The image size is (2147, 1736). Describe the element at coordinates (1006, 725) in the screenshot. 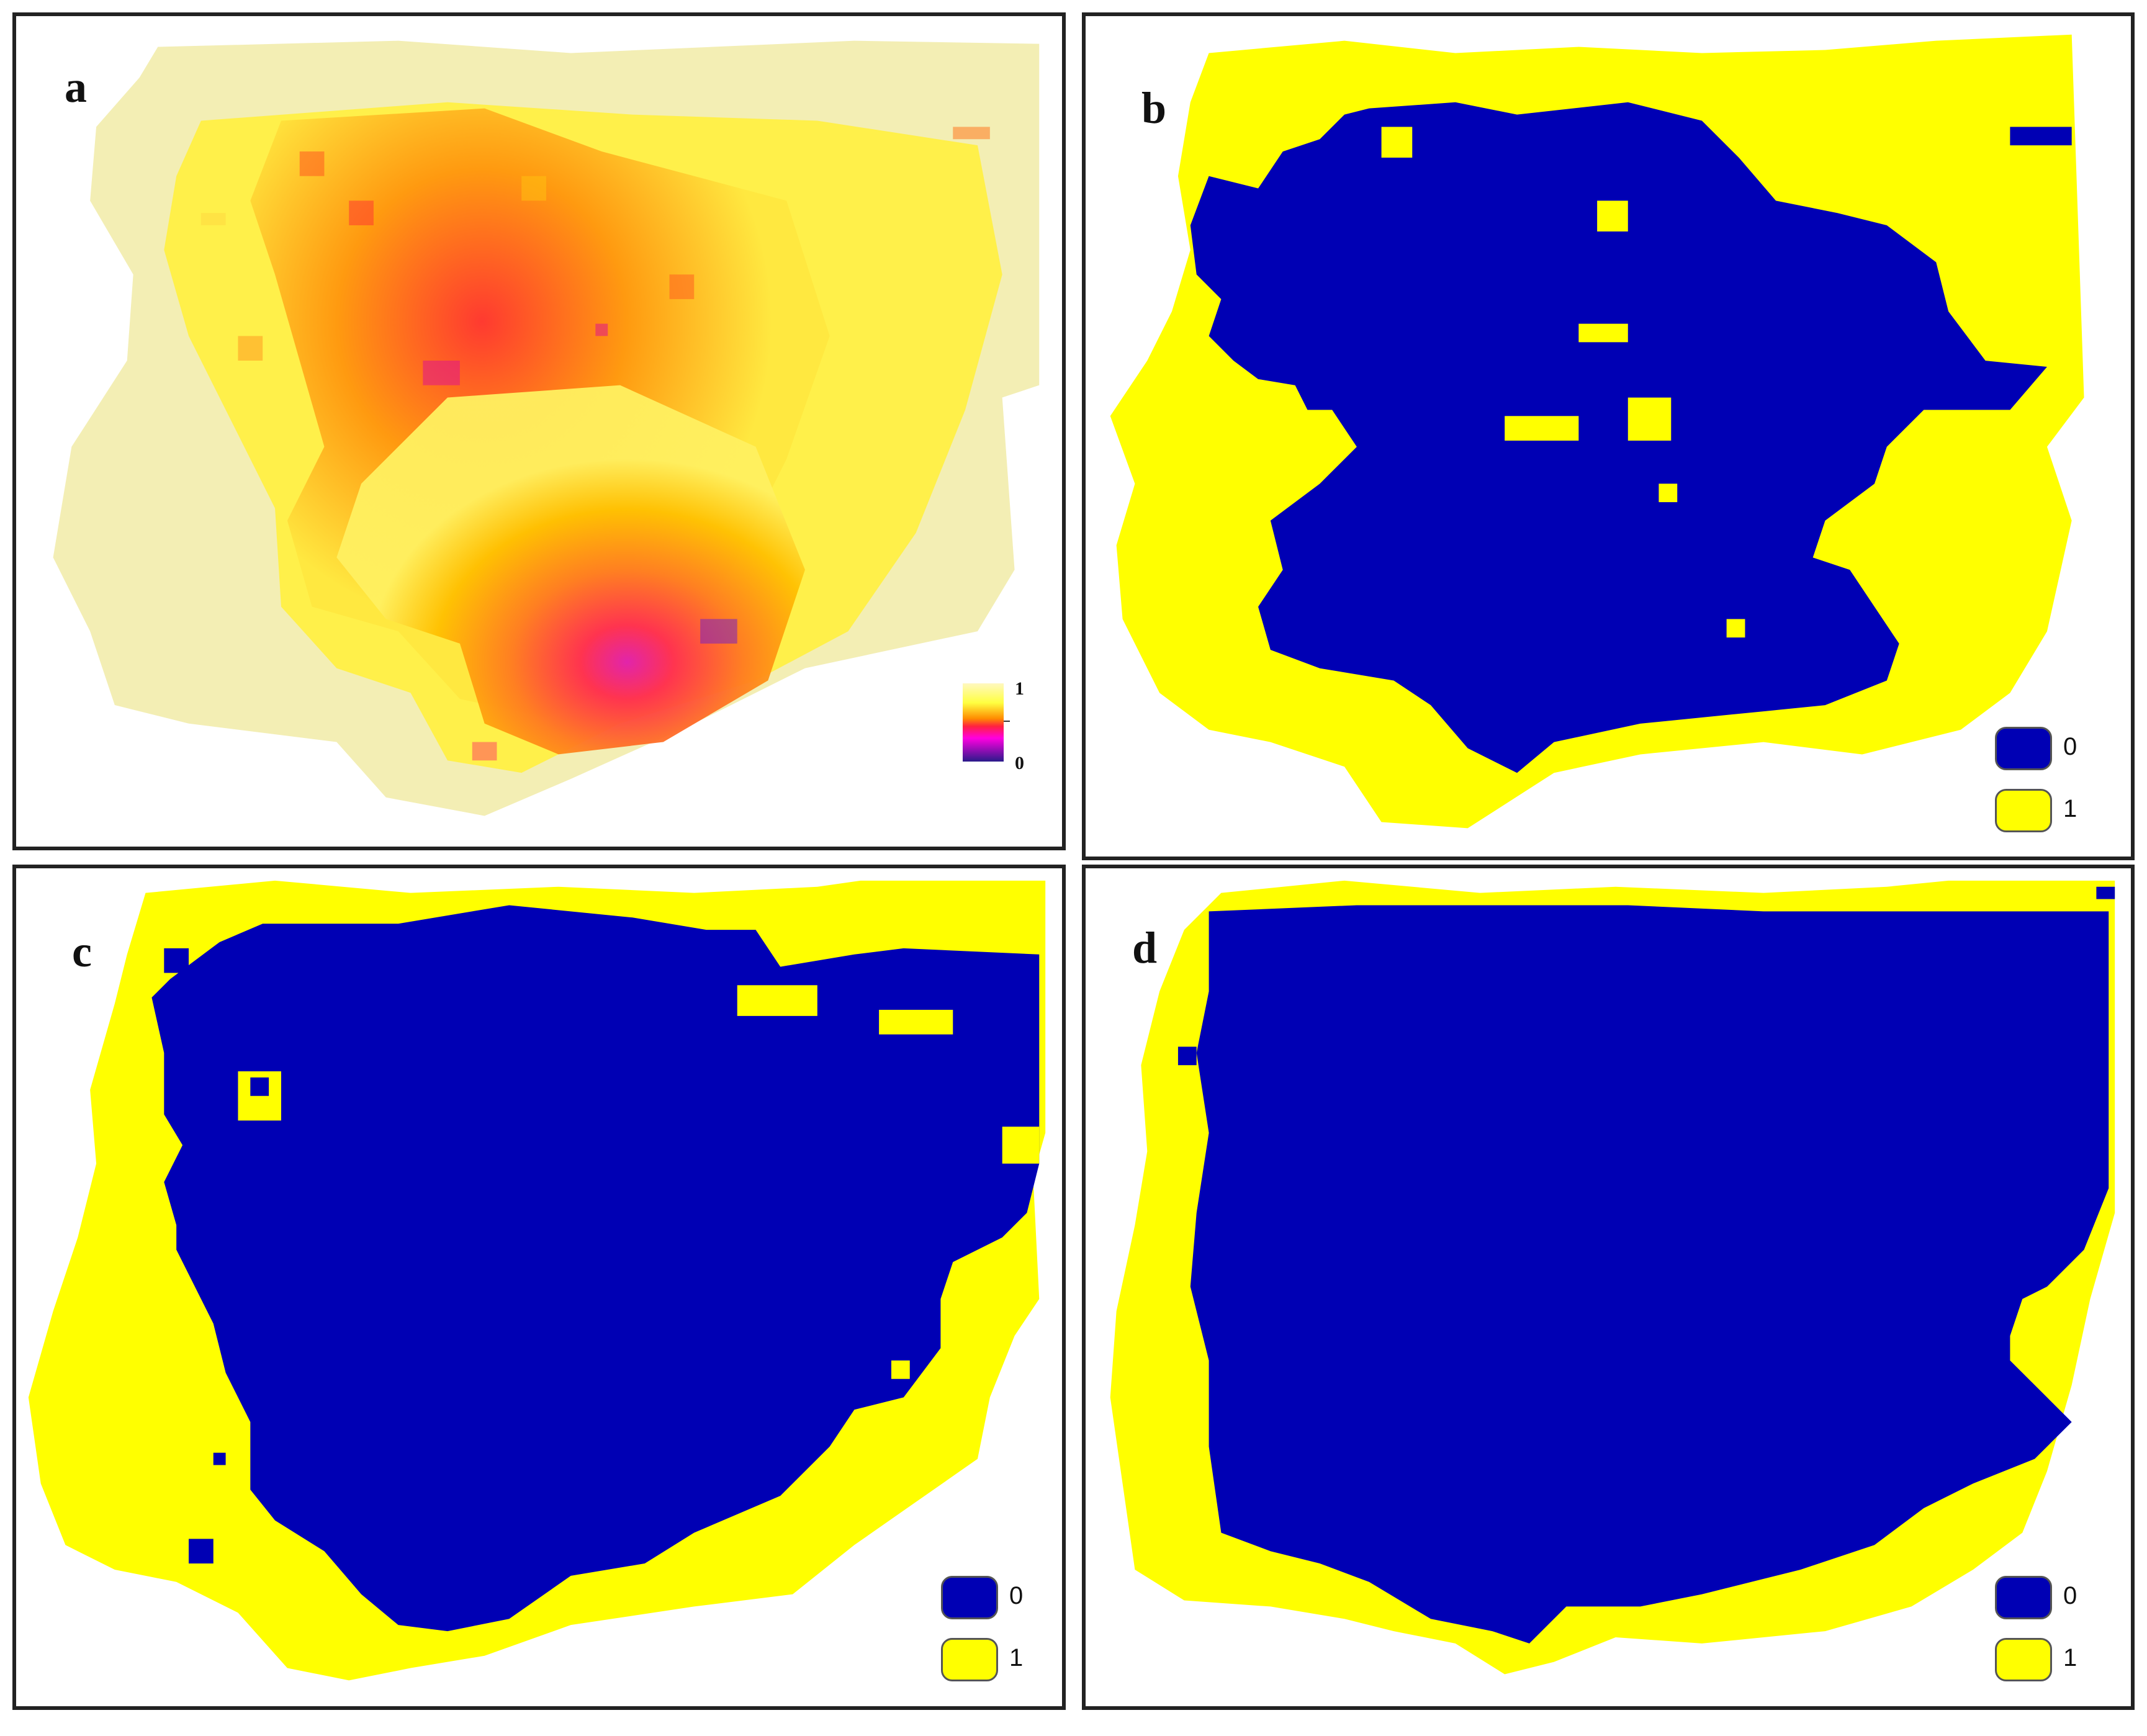

I see `panel-a-gradient-legend: 1 0` at that location.